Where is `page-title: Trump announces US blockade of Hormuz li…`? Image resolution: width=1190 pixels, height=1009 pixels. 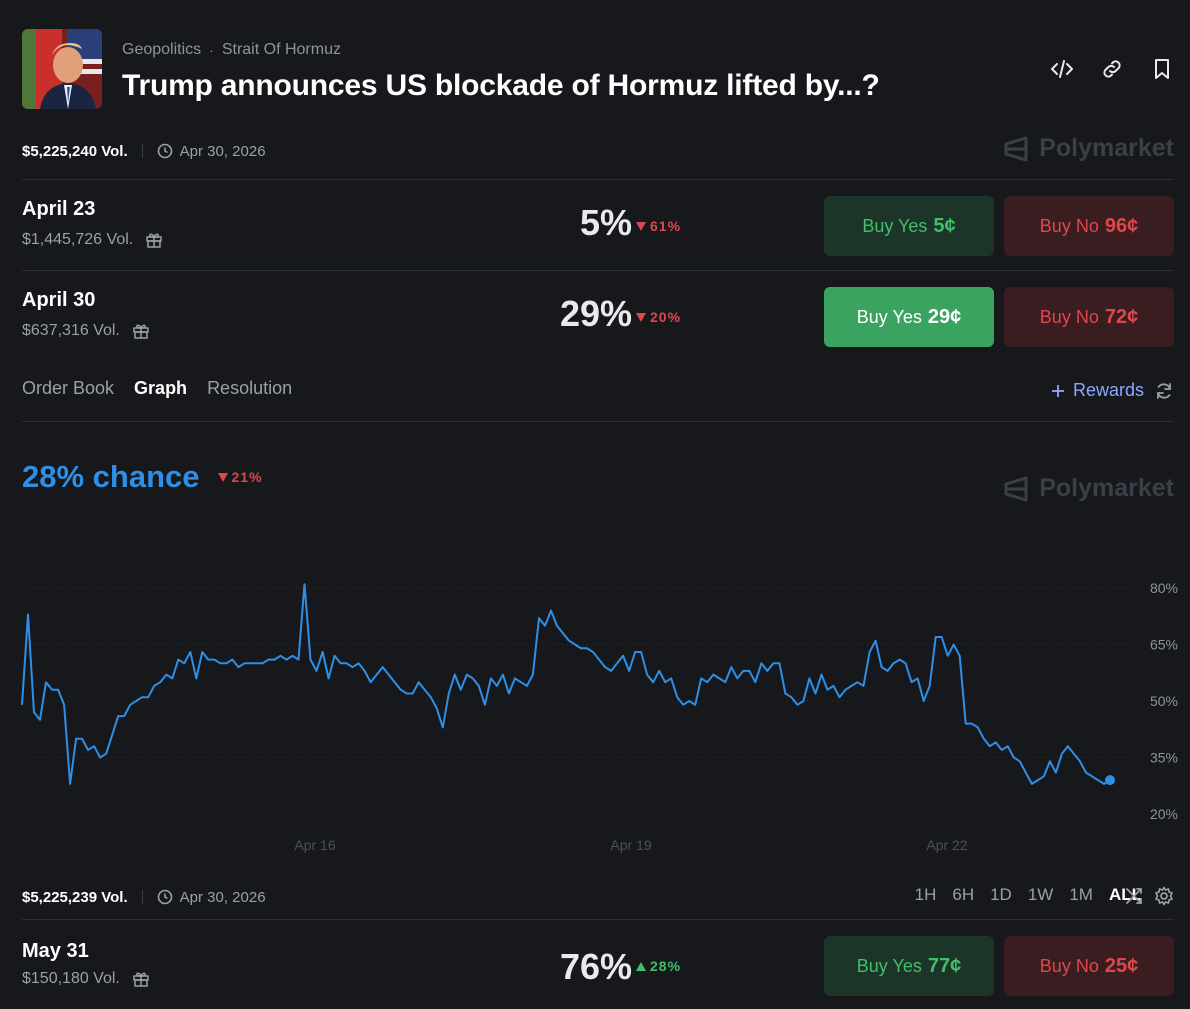 page-title: Trump announces US blockade of Hormuz li… is located at coordinates (501, 85).